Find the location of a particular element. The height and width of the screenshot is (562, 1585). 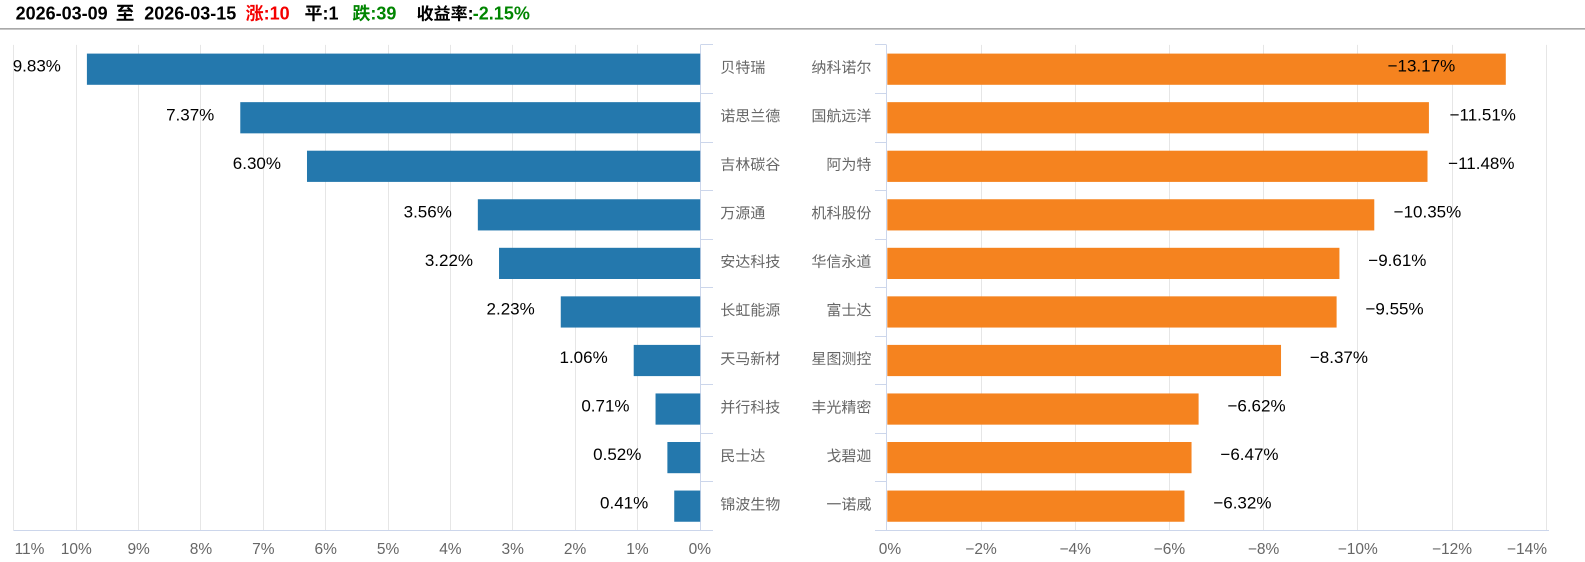

svg-text: −14% is located at coordinates (1527, 549).